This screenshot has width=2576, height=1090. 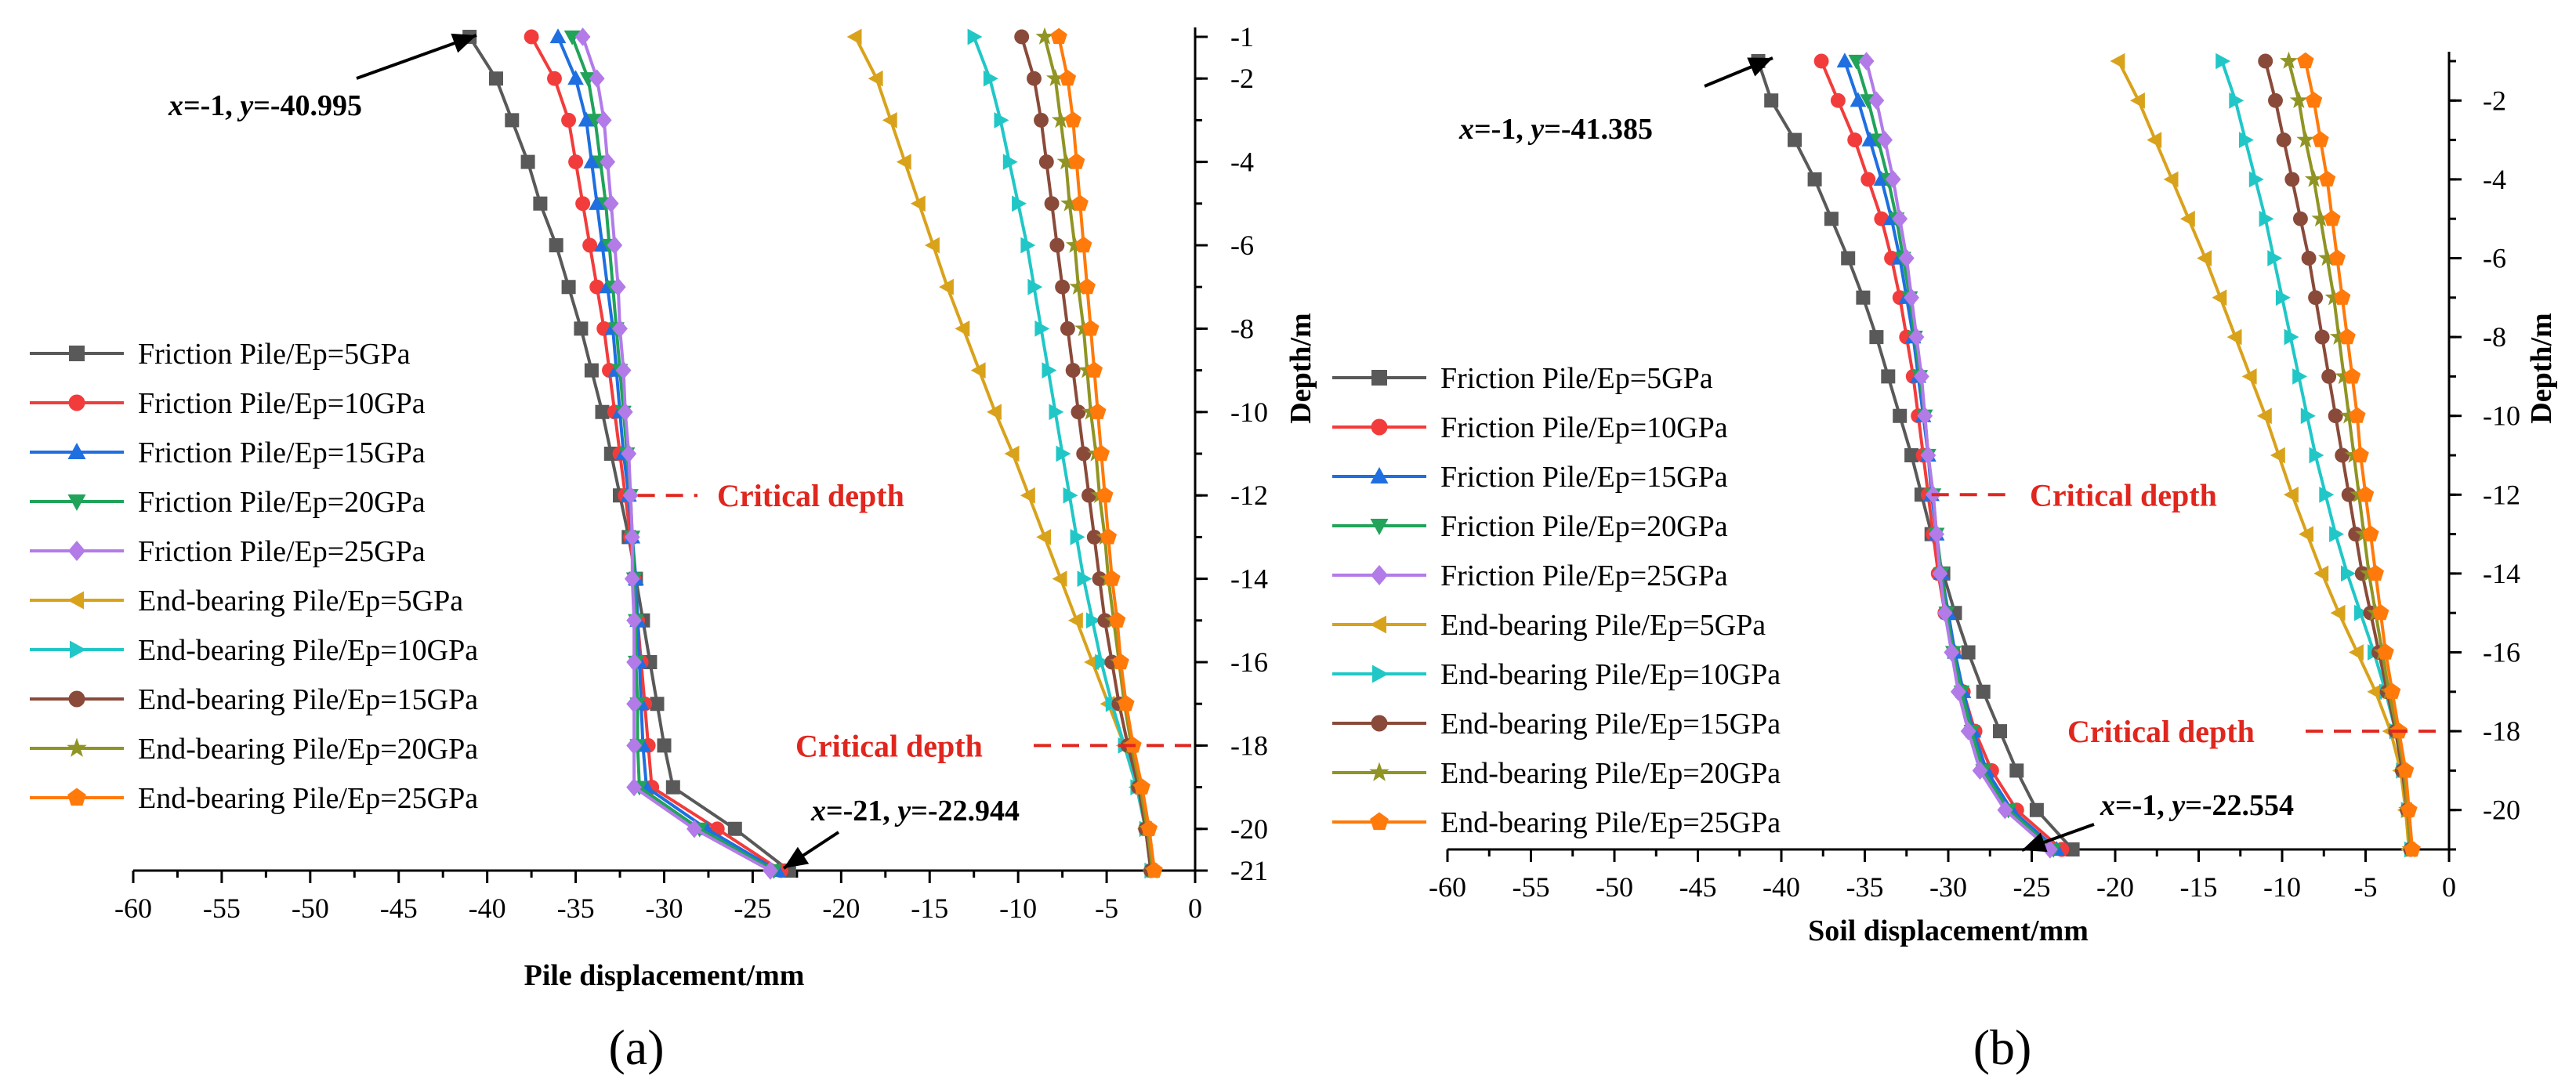 I want to click on x-tick-label: -20, so click(x=2115, y=887).